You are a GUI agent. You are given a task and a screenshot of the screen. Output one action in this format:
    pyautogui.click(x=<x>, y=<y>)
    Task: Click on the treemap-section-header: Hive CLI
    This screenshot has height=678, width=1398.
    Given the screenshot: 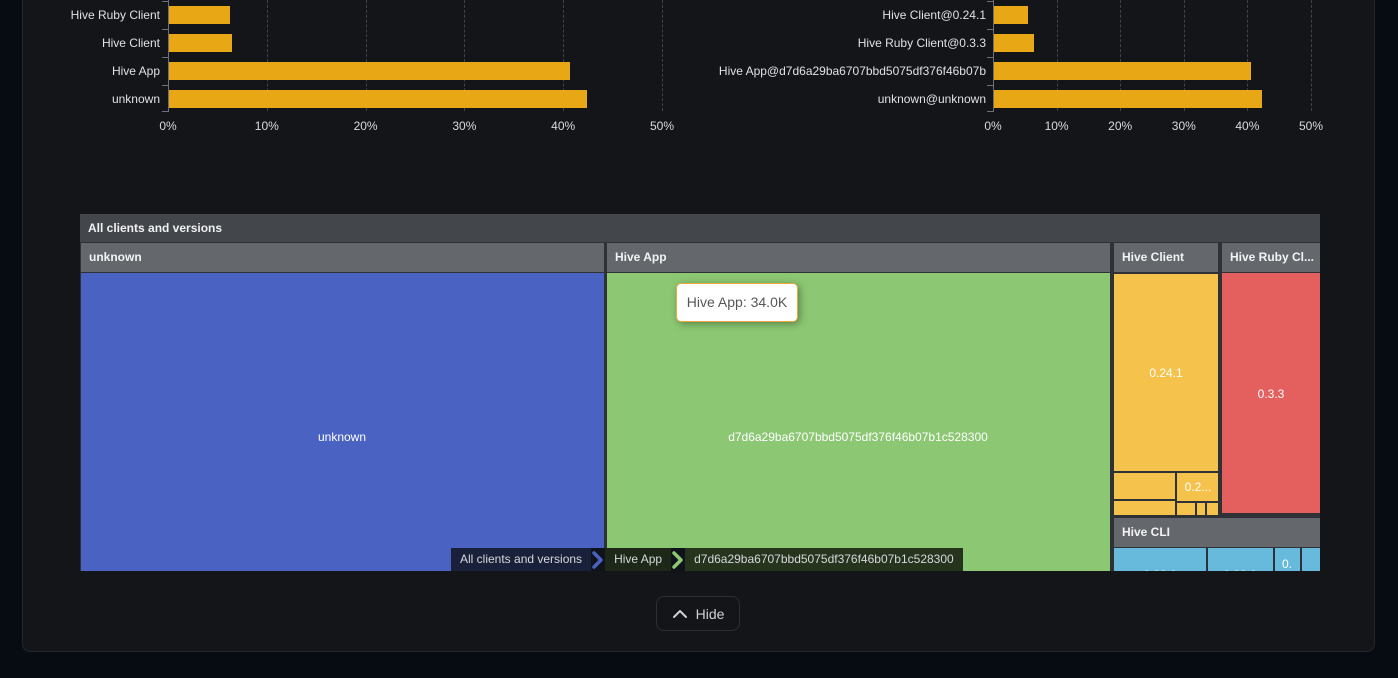 What is the action you would take?
    pyautogui.click(x=1217, y=532)
    